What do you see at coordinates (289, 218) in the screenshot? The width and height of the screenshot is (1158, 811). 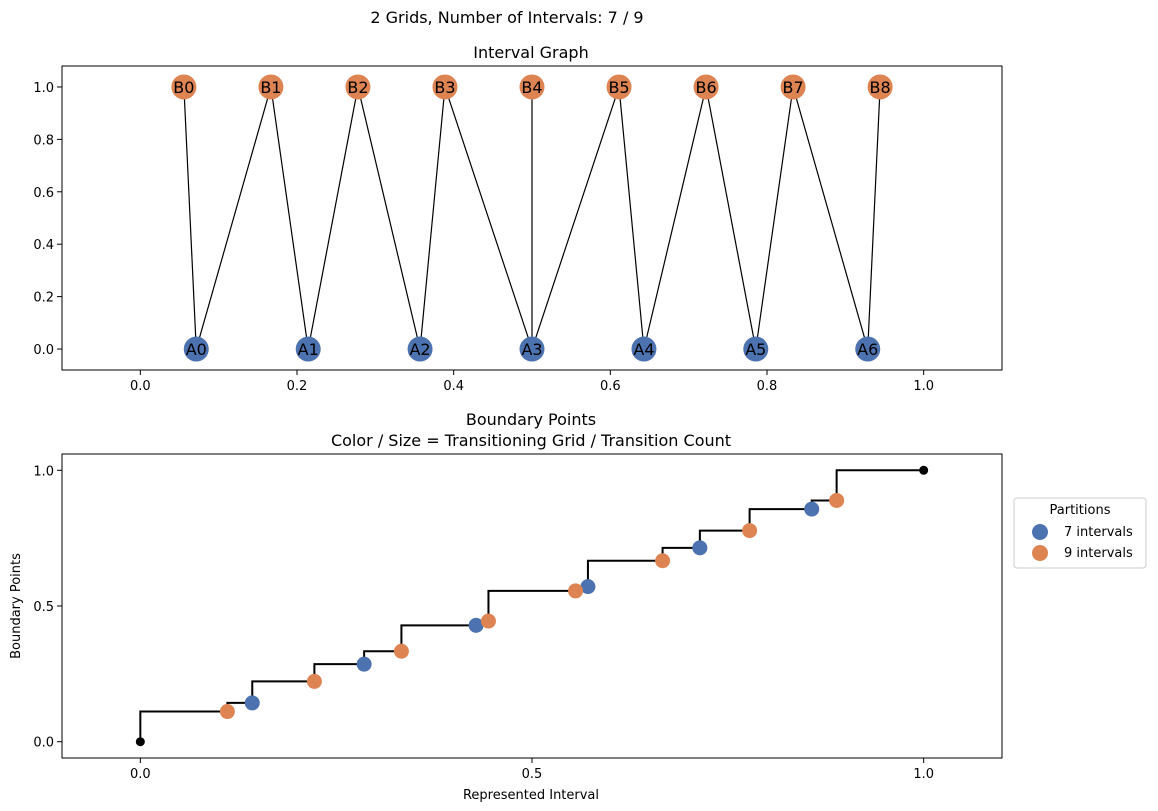 I see `edge-b1-a1` at bounding box center [289, 218].